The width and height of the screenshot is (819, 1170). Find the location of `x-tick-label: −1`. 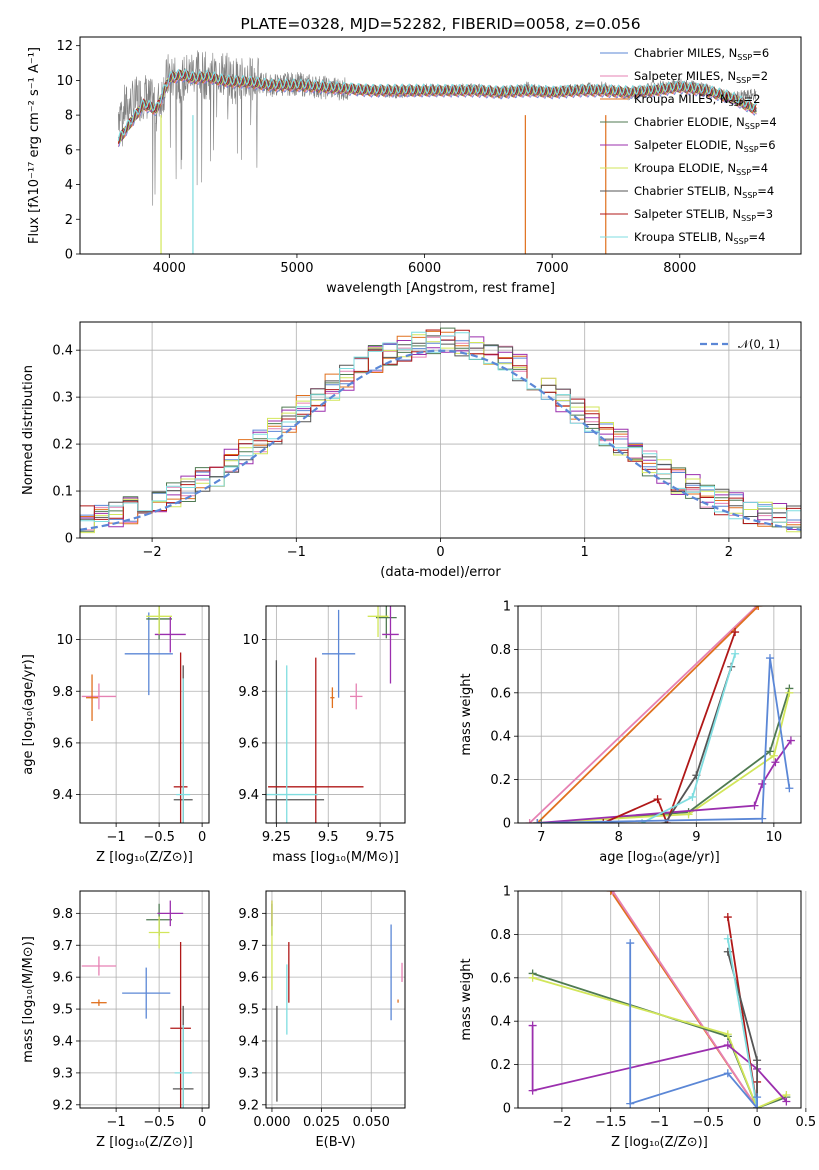

x-tick-label: −1 is located at coordinates (116, 1122).